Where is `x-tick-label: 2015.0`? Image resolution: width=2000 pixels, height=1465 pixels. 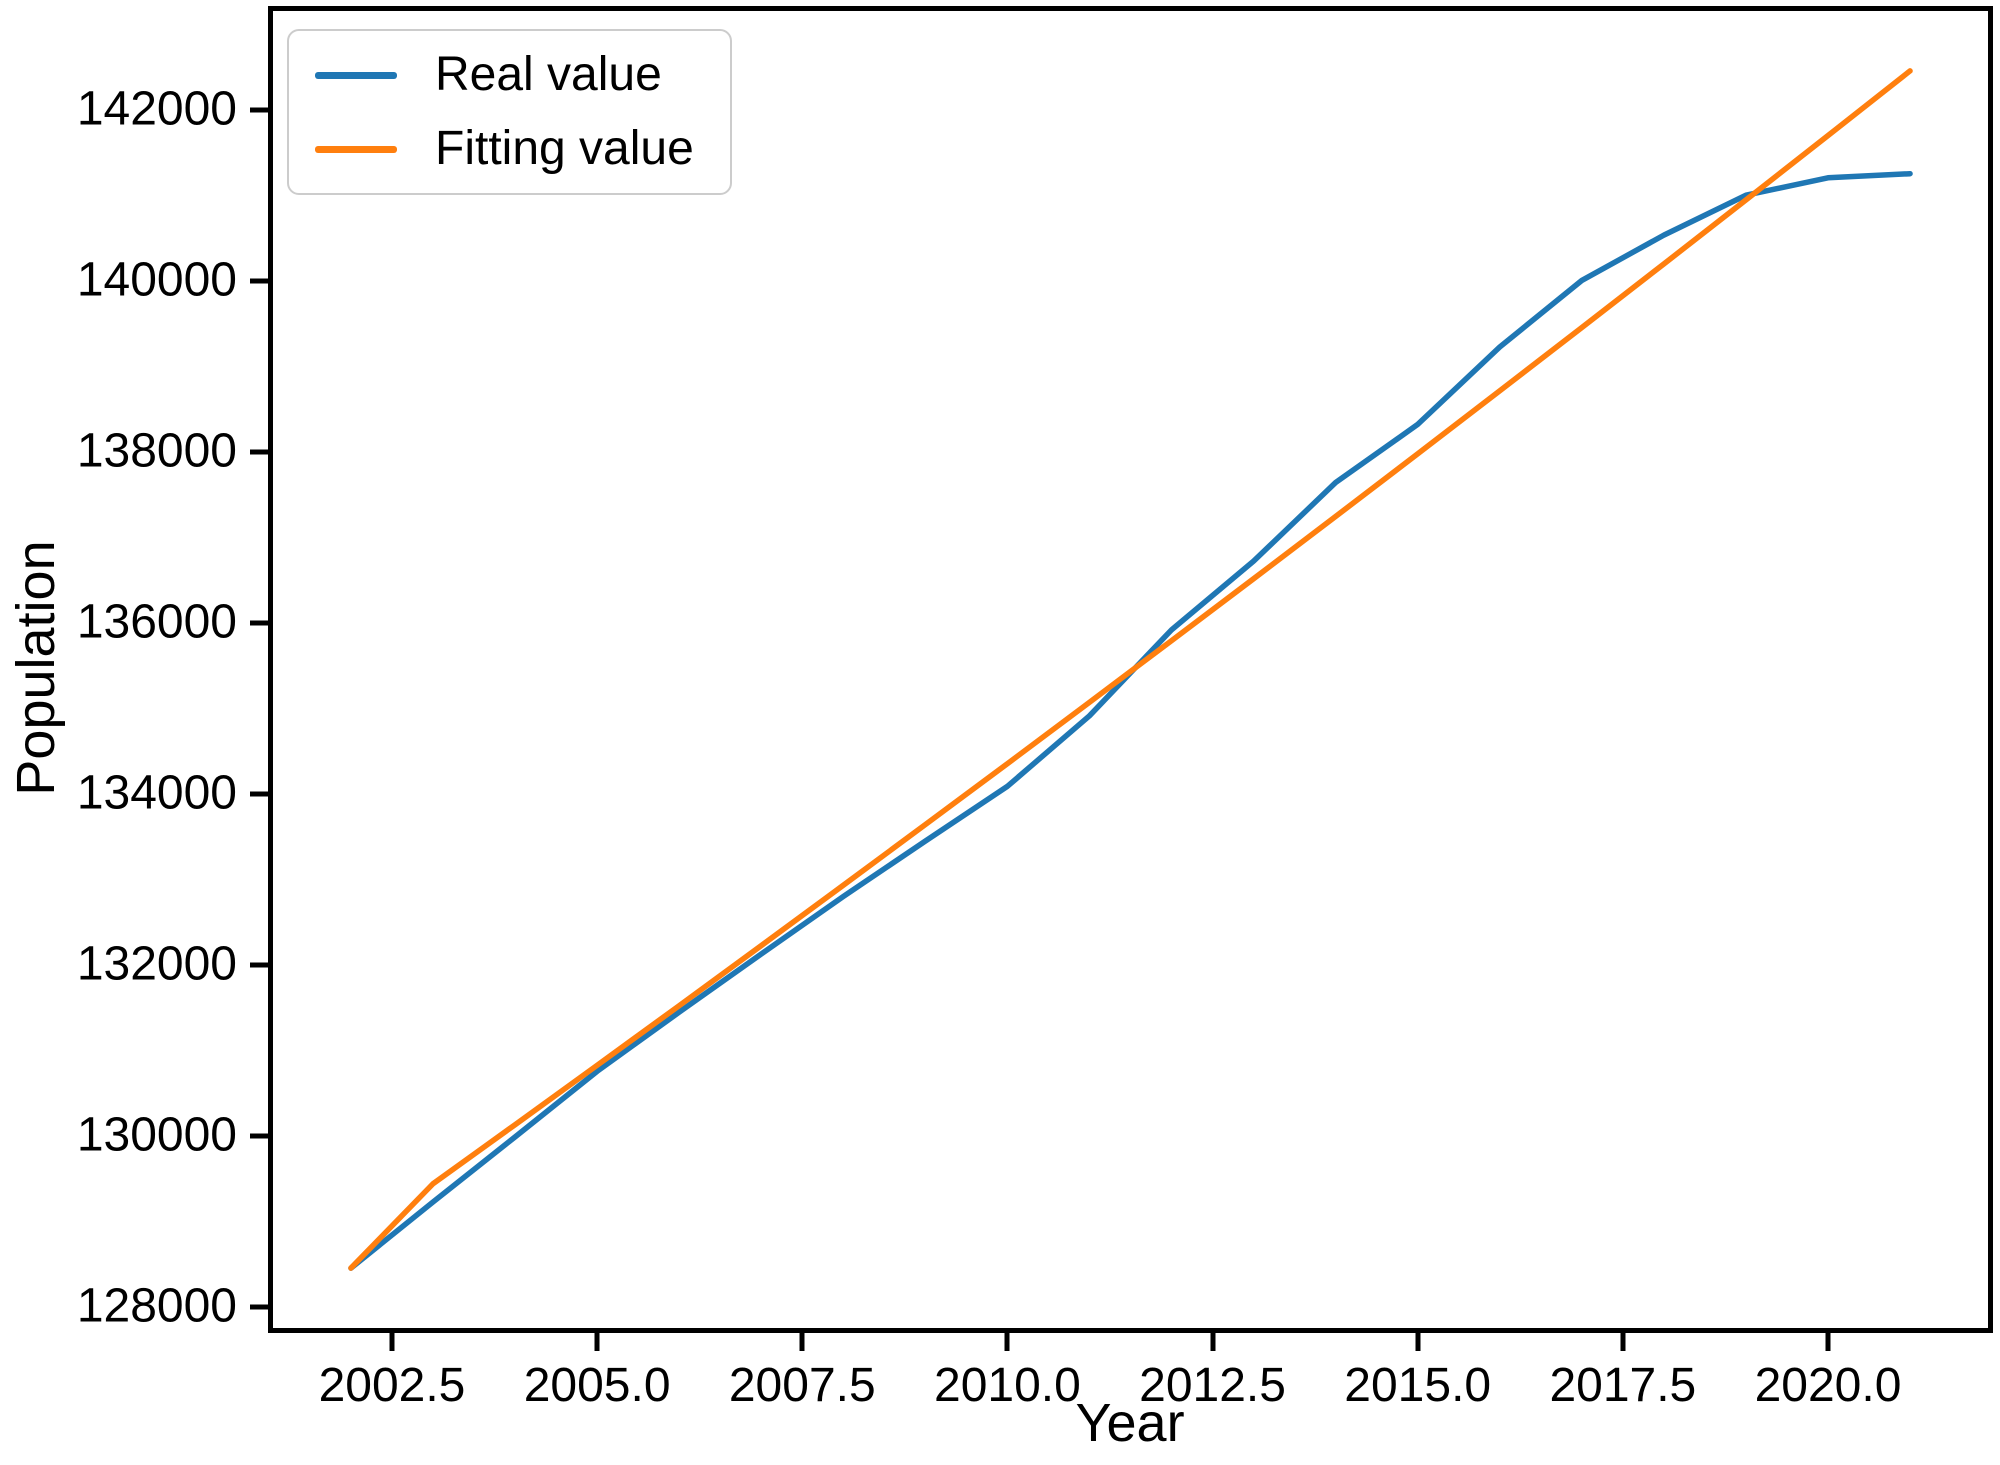
x-tick-label: 2015.0 is located at coordinates (1418, 1385).